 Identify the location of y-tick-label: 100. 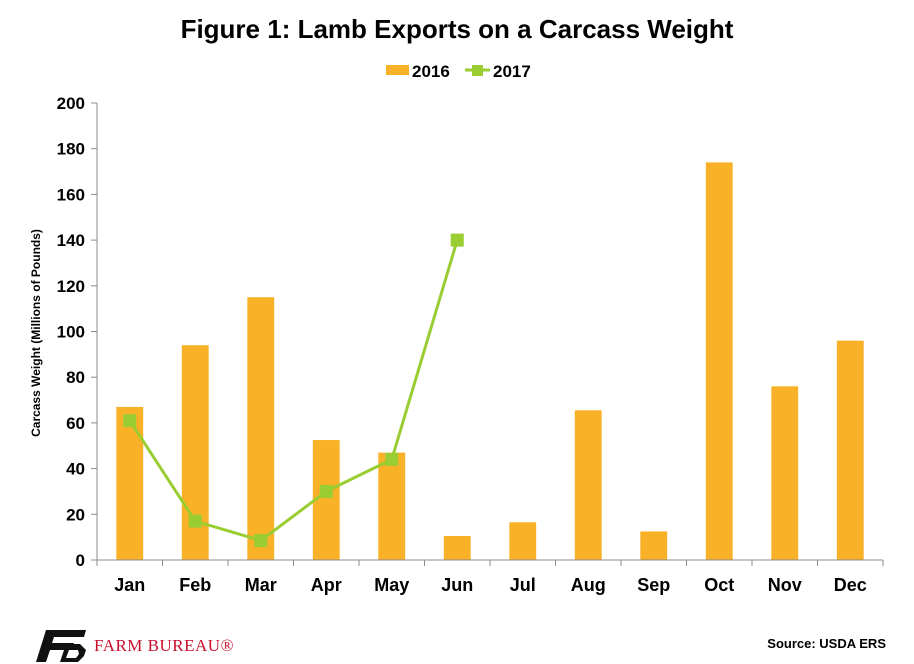
(71, 332).